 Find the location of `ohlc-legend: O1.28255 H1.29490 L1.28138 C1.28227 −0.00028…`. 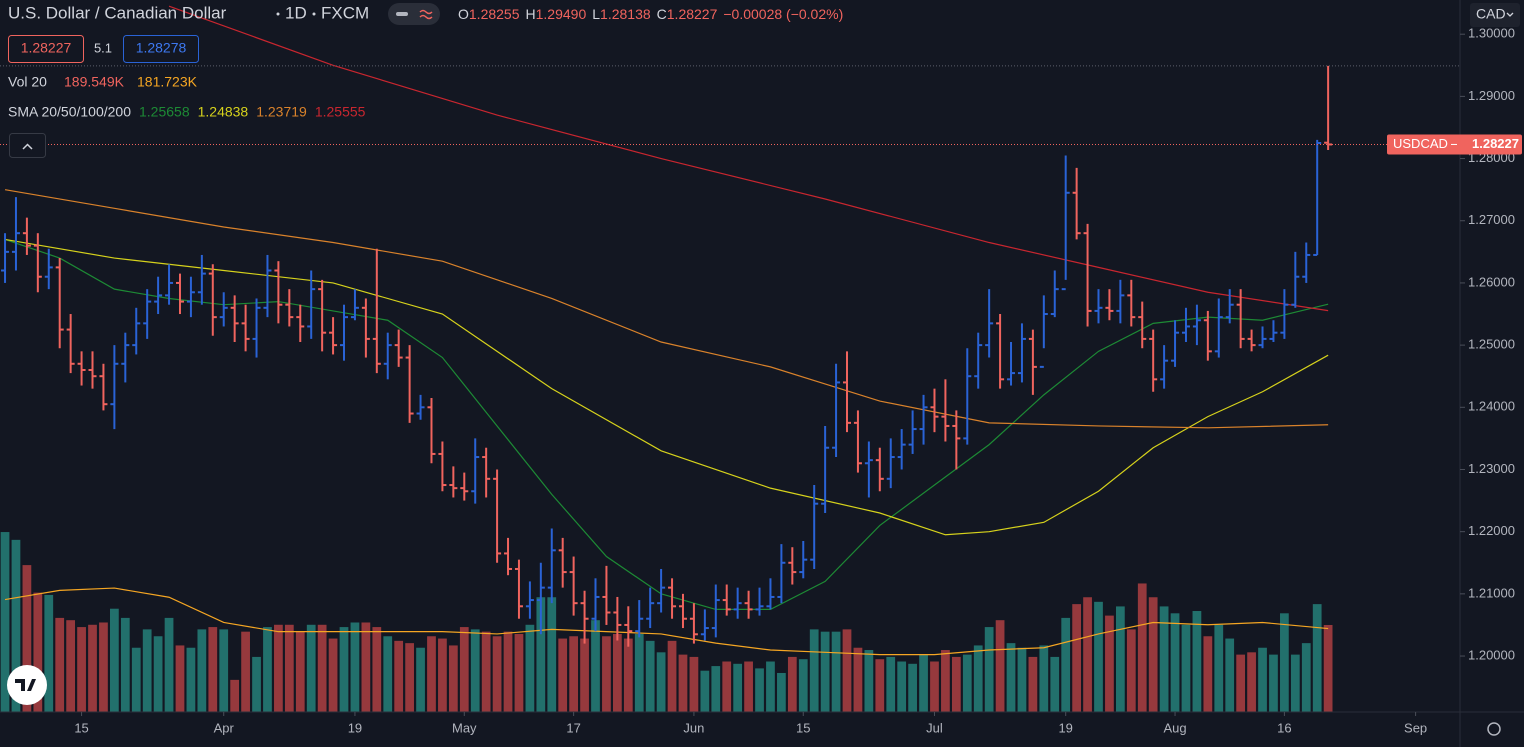

ohlc-legend: O1.28255 H1.29490 L1.28138 C1.28227 −0.00028… is located at coordinates (650, 14).